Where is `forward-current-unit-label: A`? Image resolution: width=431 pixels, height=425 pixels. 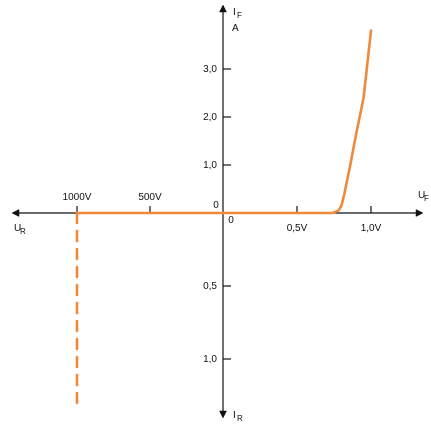 forward-current-unit-label: A is located at coordinates (235, 28).